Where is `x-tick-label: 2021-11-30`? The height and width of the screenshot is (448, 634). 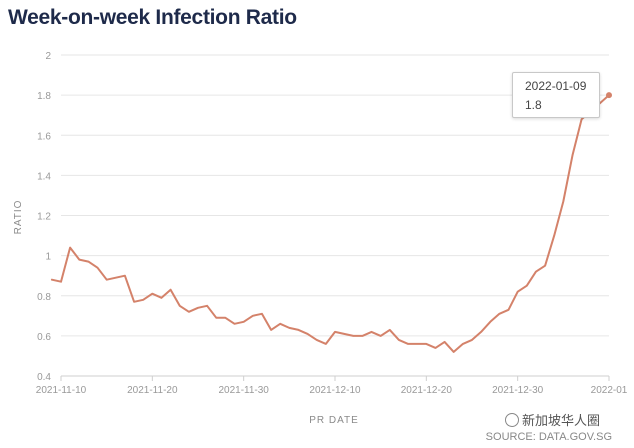
x-tick-label: 2021-11-30 is located at coordinates (243, 390).